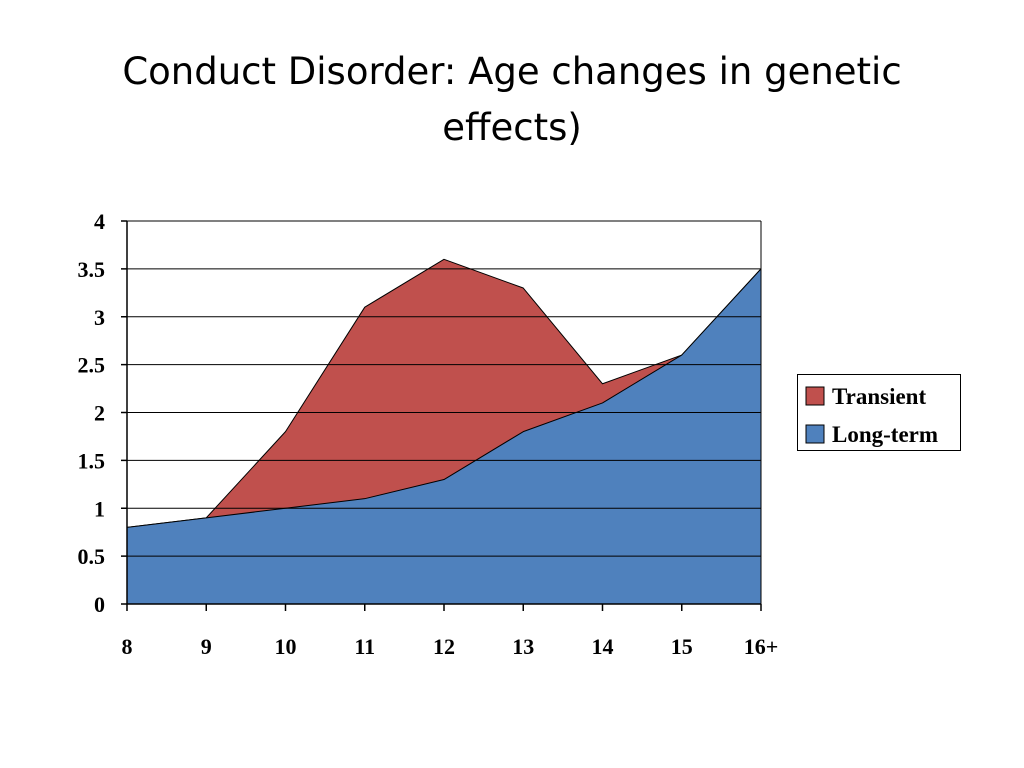  Describe the element at coordinates (92, 269) in the screenshot. I see `y-tick-label: 3.5` at that location.